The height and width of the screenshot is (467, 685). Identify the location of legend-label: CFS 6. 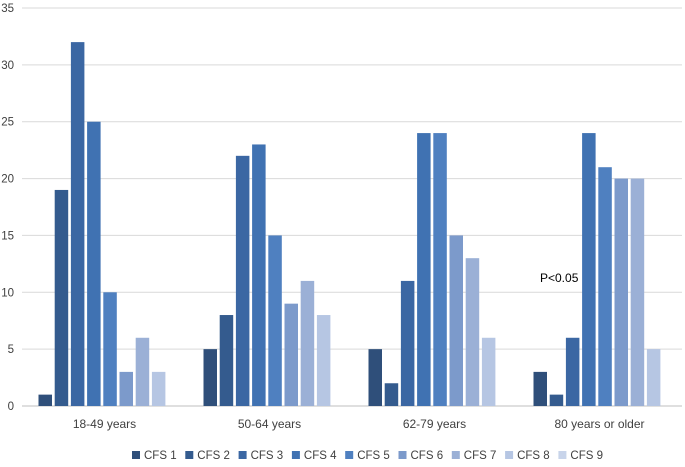
(427, 456).